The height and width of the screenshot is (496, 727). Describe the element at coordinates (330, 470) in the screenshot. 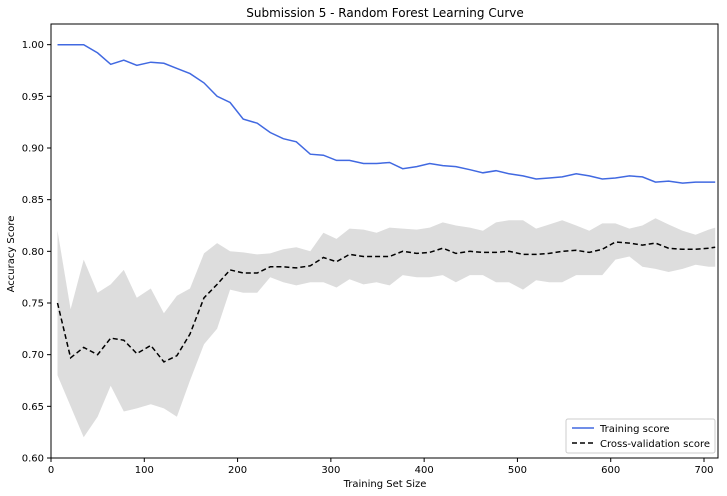

I see `x-tick-label: 300` at that location.